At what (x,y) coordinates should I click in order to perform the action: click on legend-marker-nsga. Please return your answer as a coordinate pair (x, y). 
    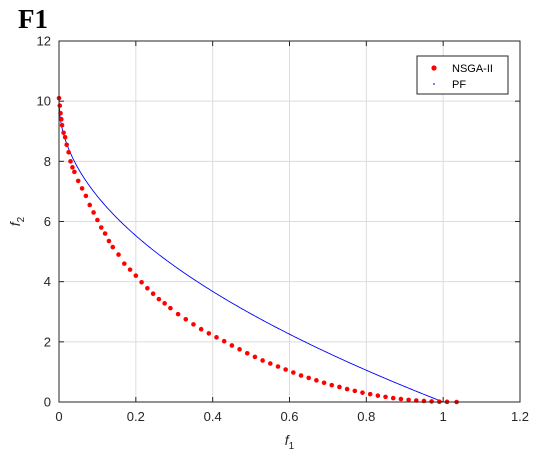
    Looking at the image, I should click on (434, 68).